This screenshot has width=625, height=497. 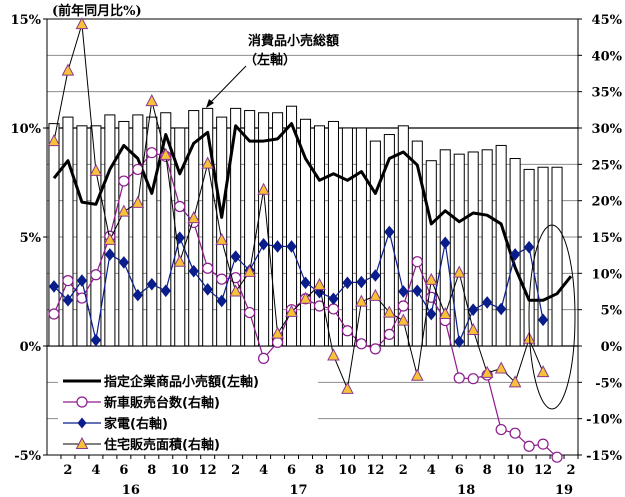 I want to click on highlight-ellipse, so click(x=552, y=317).